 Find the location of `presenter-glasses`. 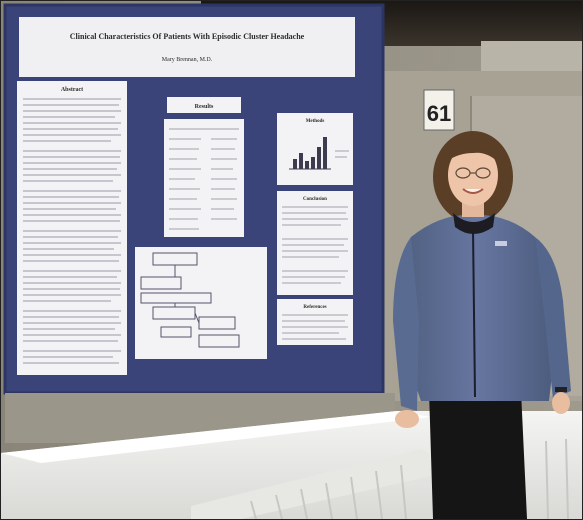

presenter-glasses is located at coordinates (473, 173).